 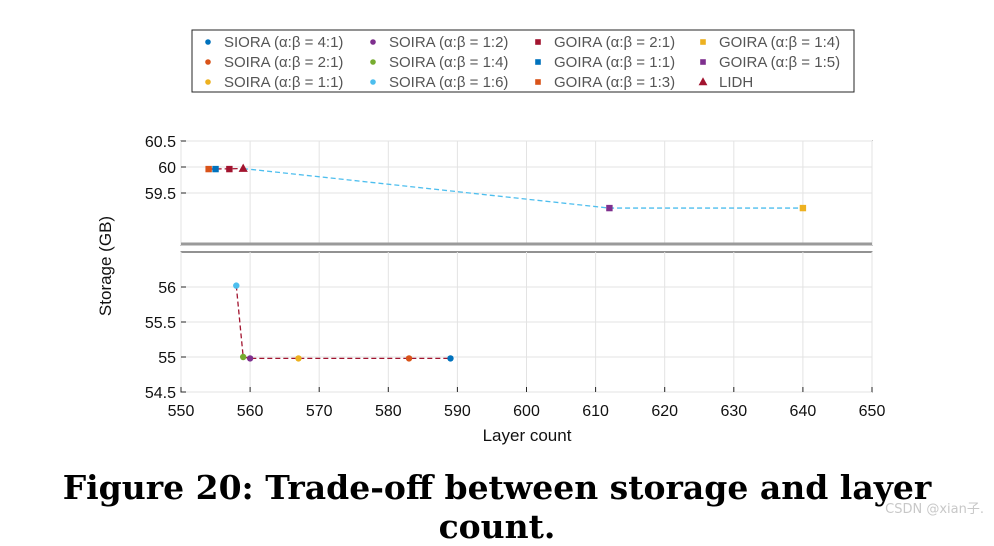 I want to click on watermark: CSDN @xian子., so click(x=934, y=509).